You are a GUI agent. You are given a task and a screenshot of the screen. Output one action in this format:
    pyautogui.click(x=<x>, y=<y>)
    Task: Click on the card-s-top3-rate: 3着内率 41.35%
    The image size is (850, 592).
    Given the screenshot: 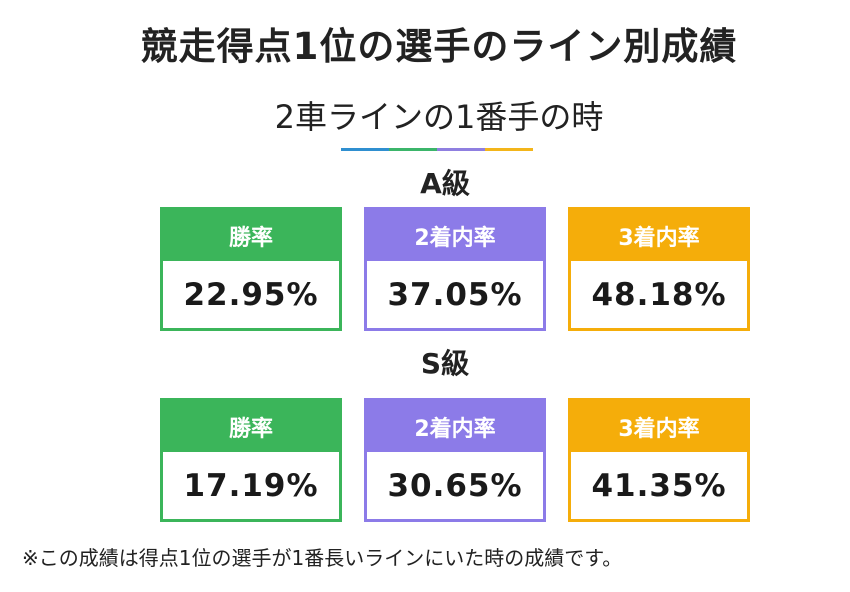 What is the action you would take?
    pyautogui.click(x=659, y=460)
    